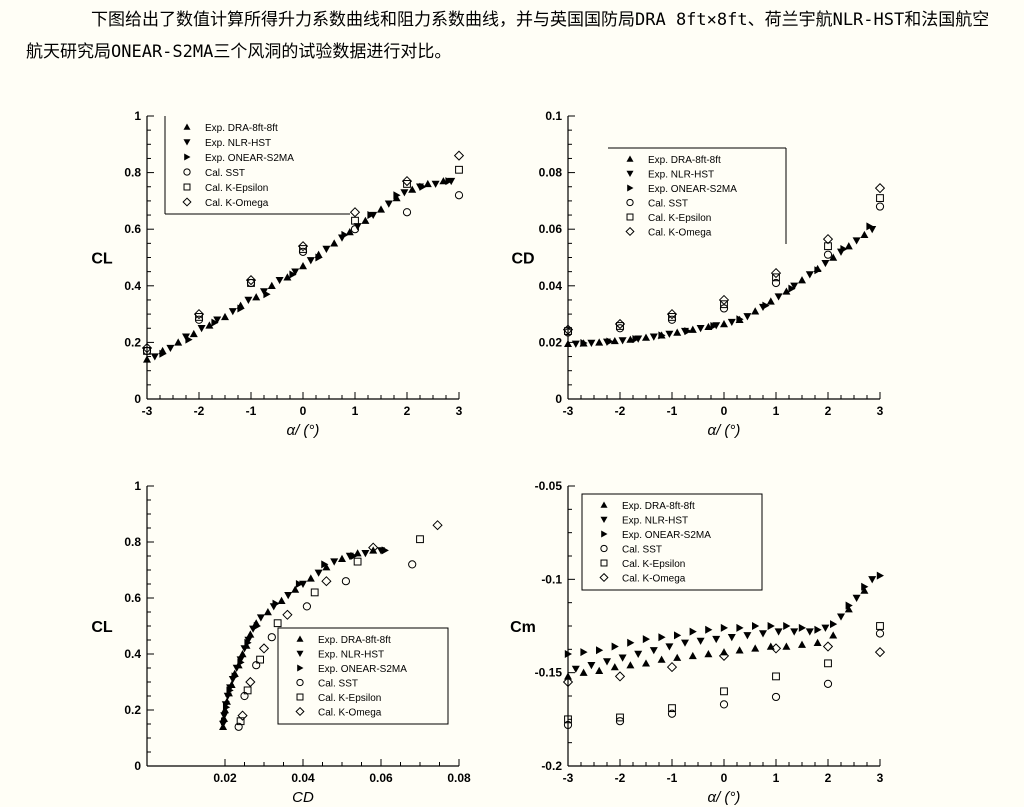 The image size is (1024, 807). Describe the element at coordinates (658, 506) in the screenshot. I see `legend-label: Exp. DRA-8ft-8ft` at that location.